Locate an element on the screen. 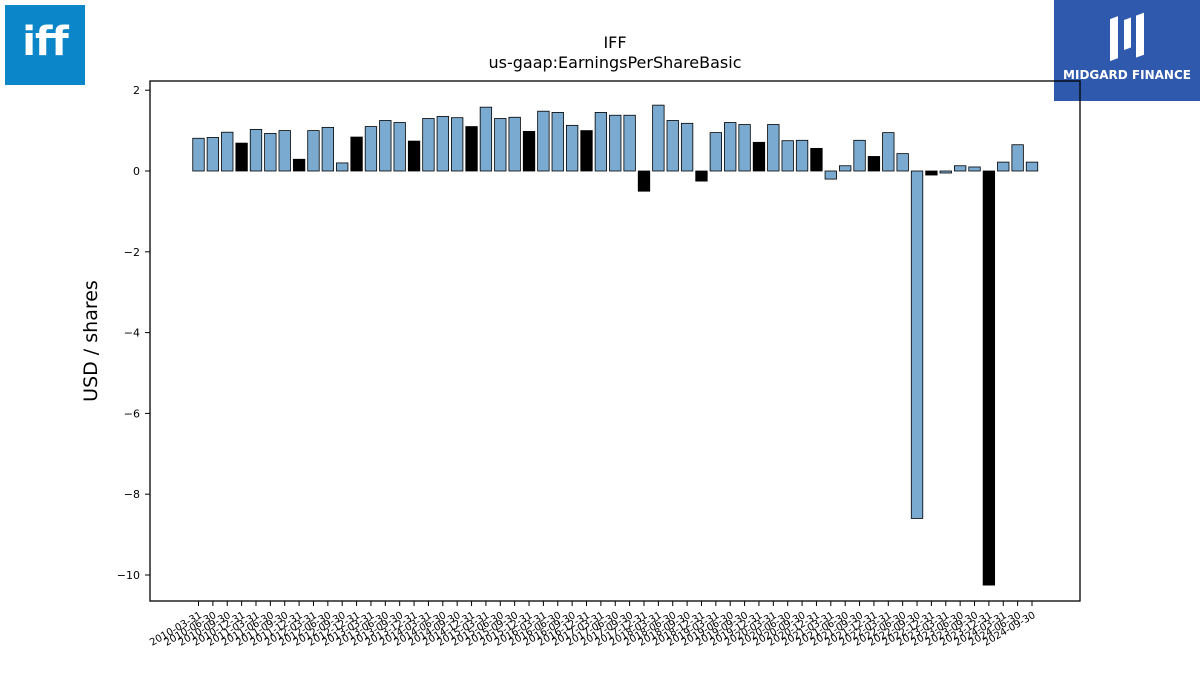 This screenshot has width=1200, height=675. y-tick-label: 2 is located at coordinates (136, 90).